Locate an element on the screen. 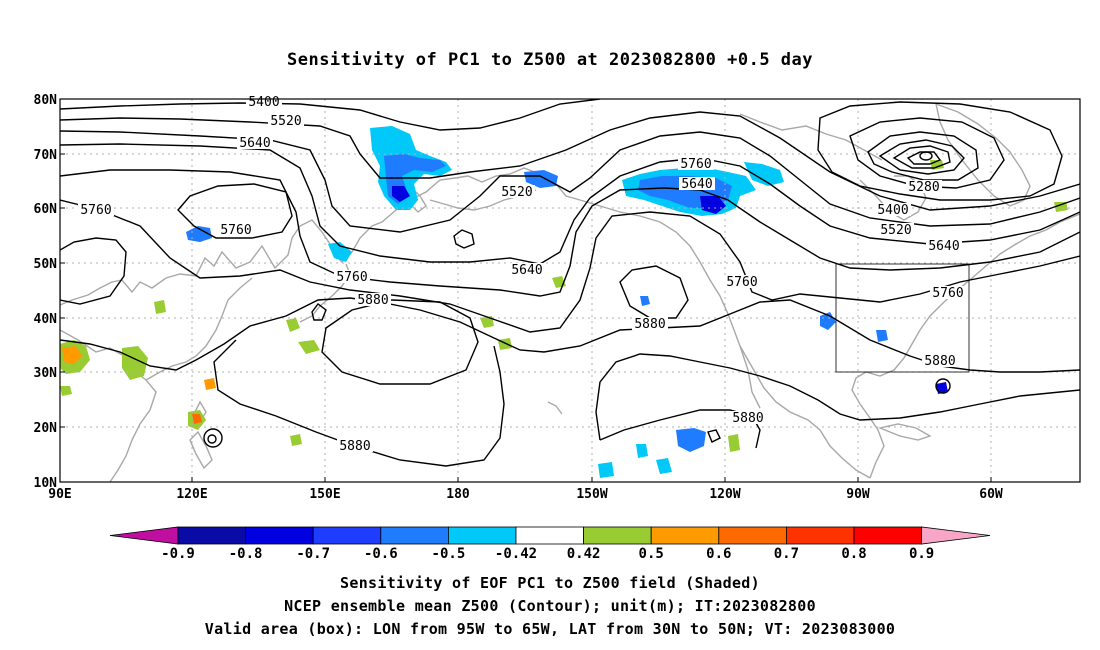 The image size is (1100, 650). longitude-label: 150W is located at coordinates (591, 494).